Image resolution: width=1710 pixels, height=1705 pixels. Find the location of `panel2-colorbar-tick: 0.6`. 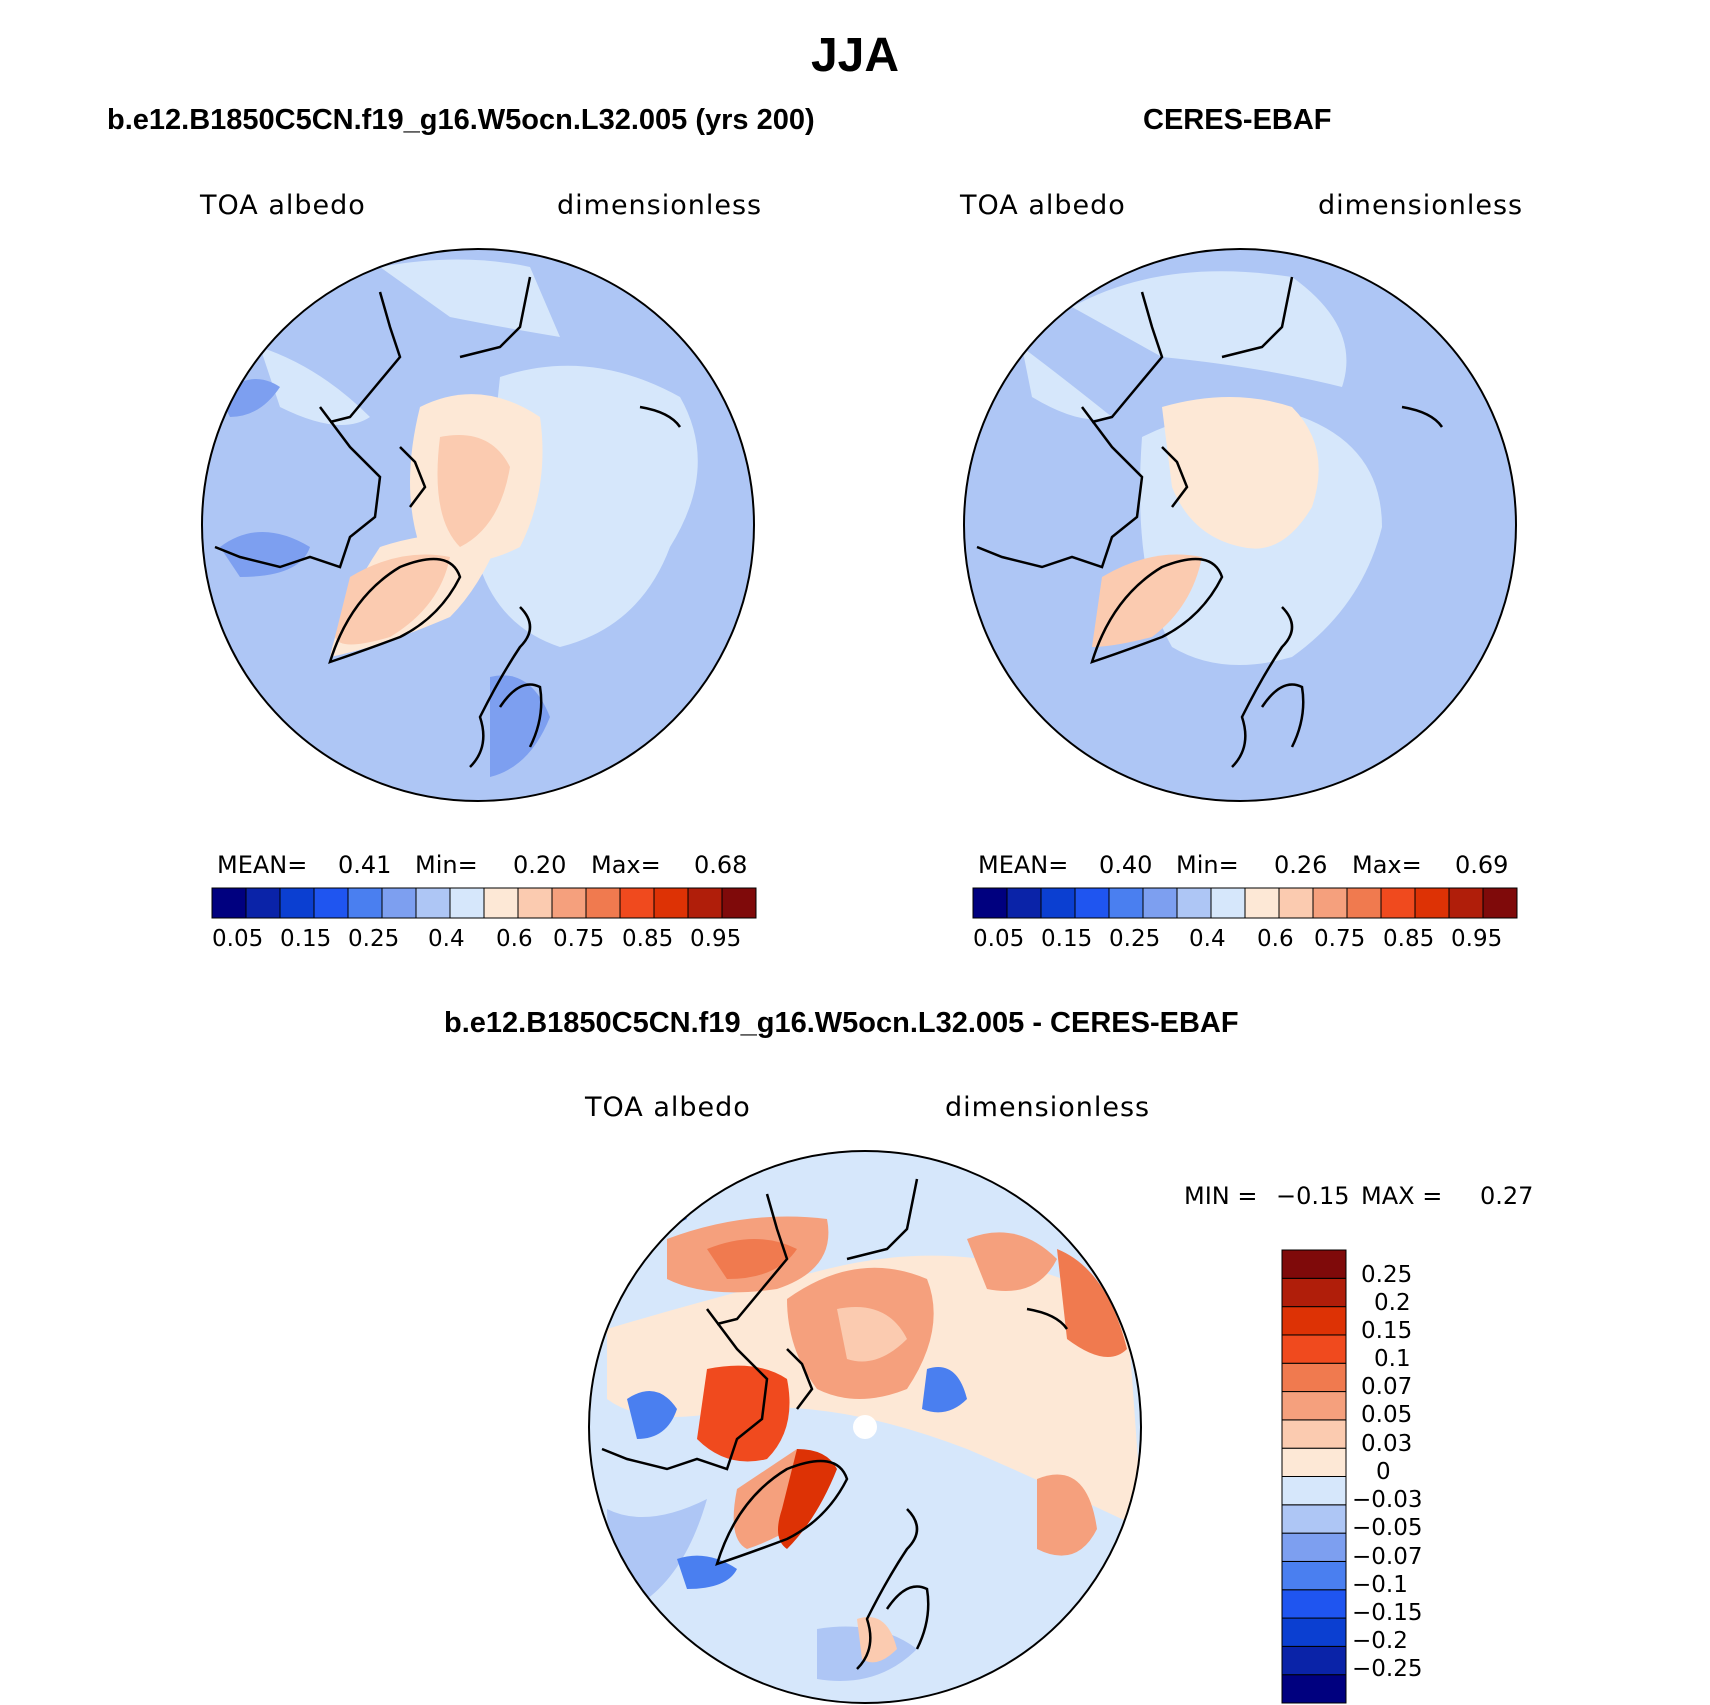

panel2-colorbar-tick: 0.6 is located at coordinates (1275, 939).